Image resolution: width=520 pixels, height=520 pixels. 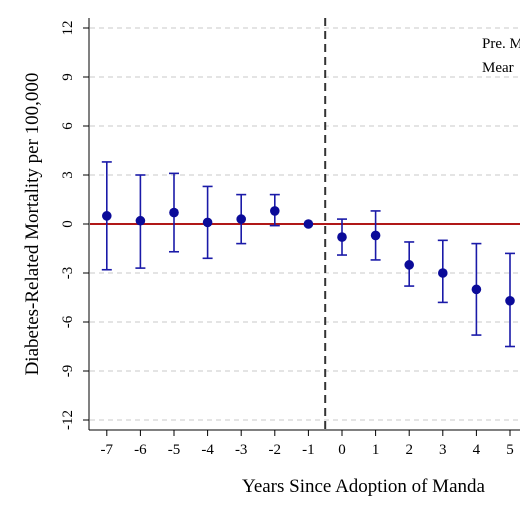 What do you see at coordinates (308, 450) in the screenshot?
I see `x-tick-label: -1` at bounding box center [308, 450].